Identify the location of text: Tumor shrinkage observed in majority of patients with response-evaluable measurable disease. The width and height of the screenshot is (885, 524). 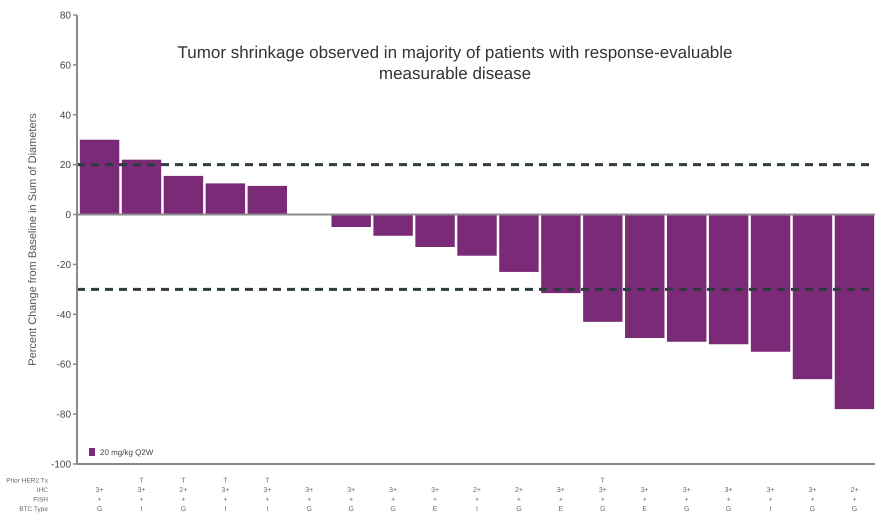
(455, 63).